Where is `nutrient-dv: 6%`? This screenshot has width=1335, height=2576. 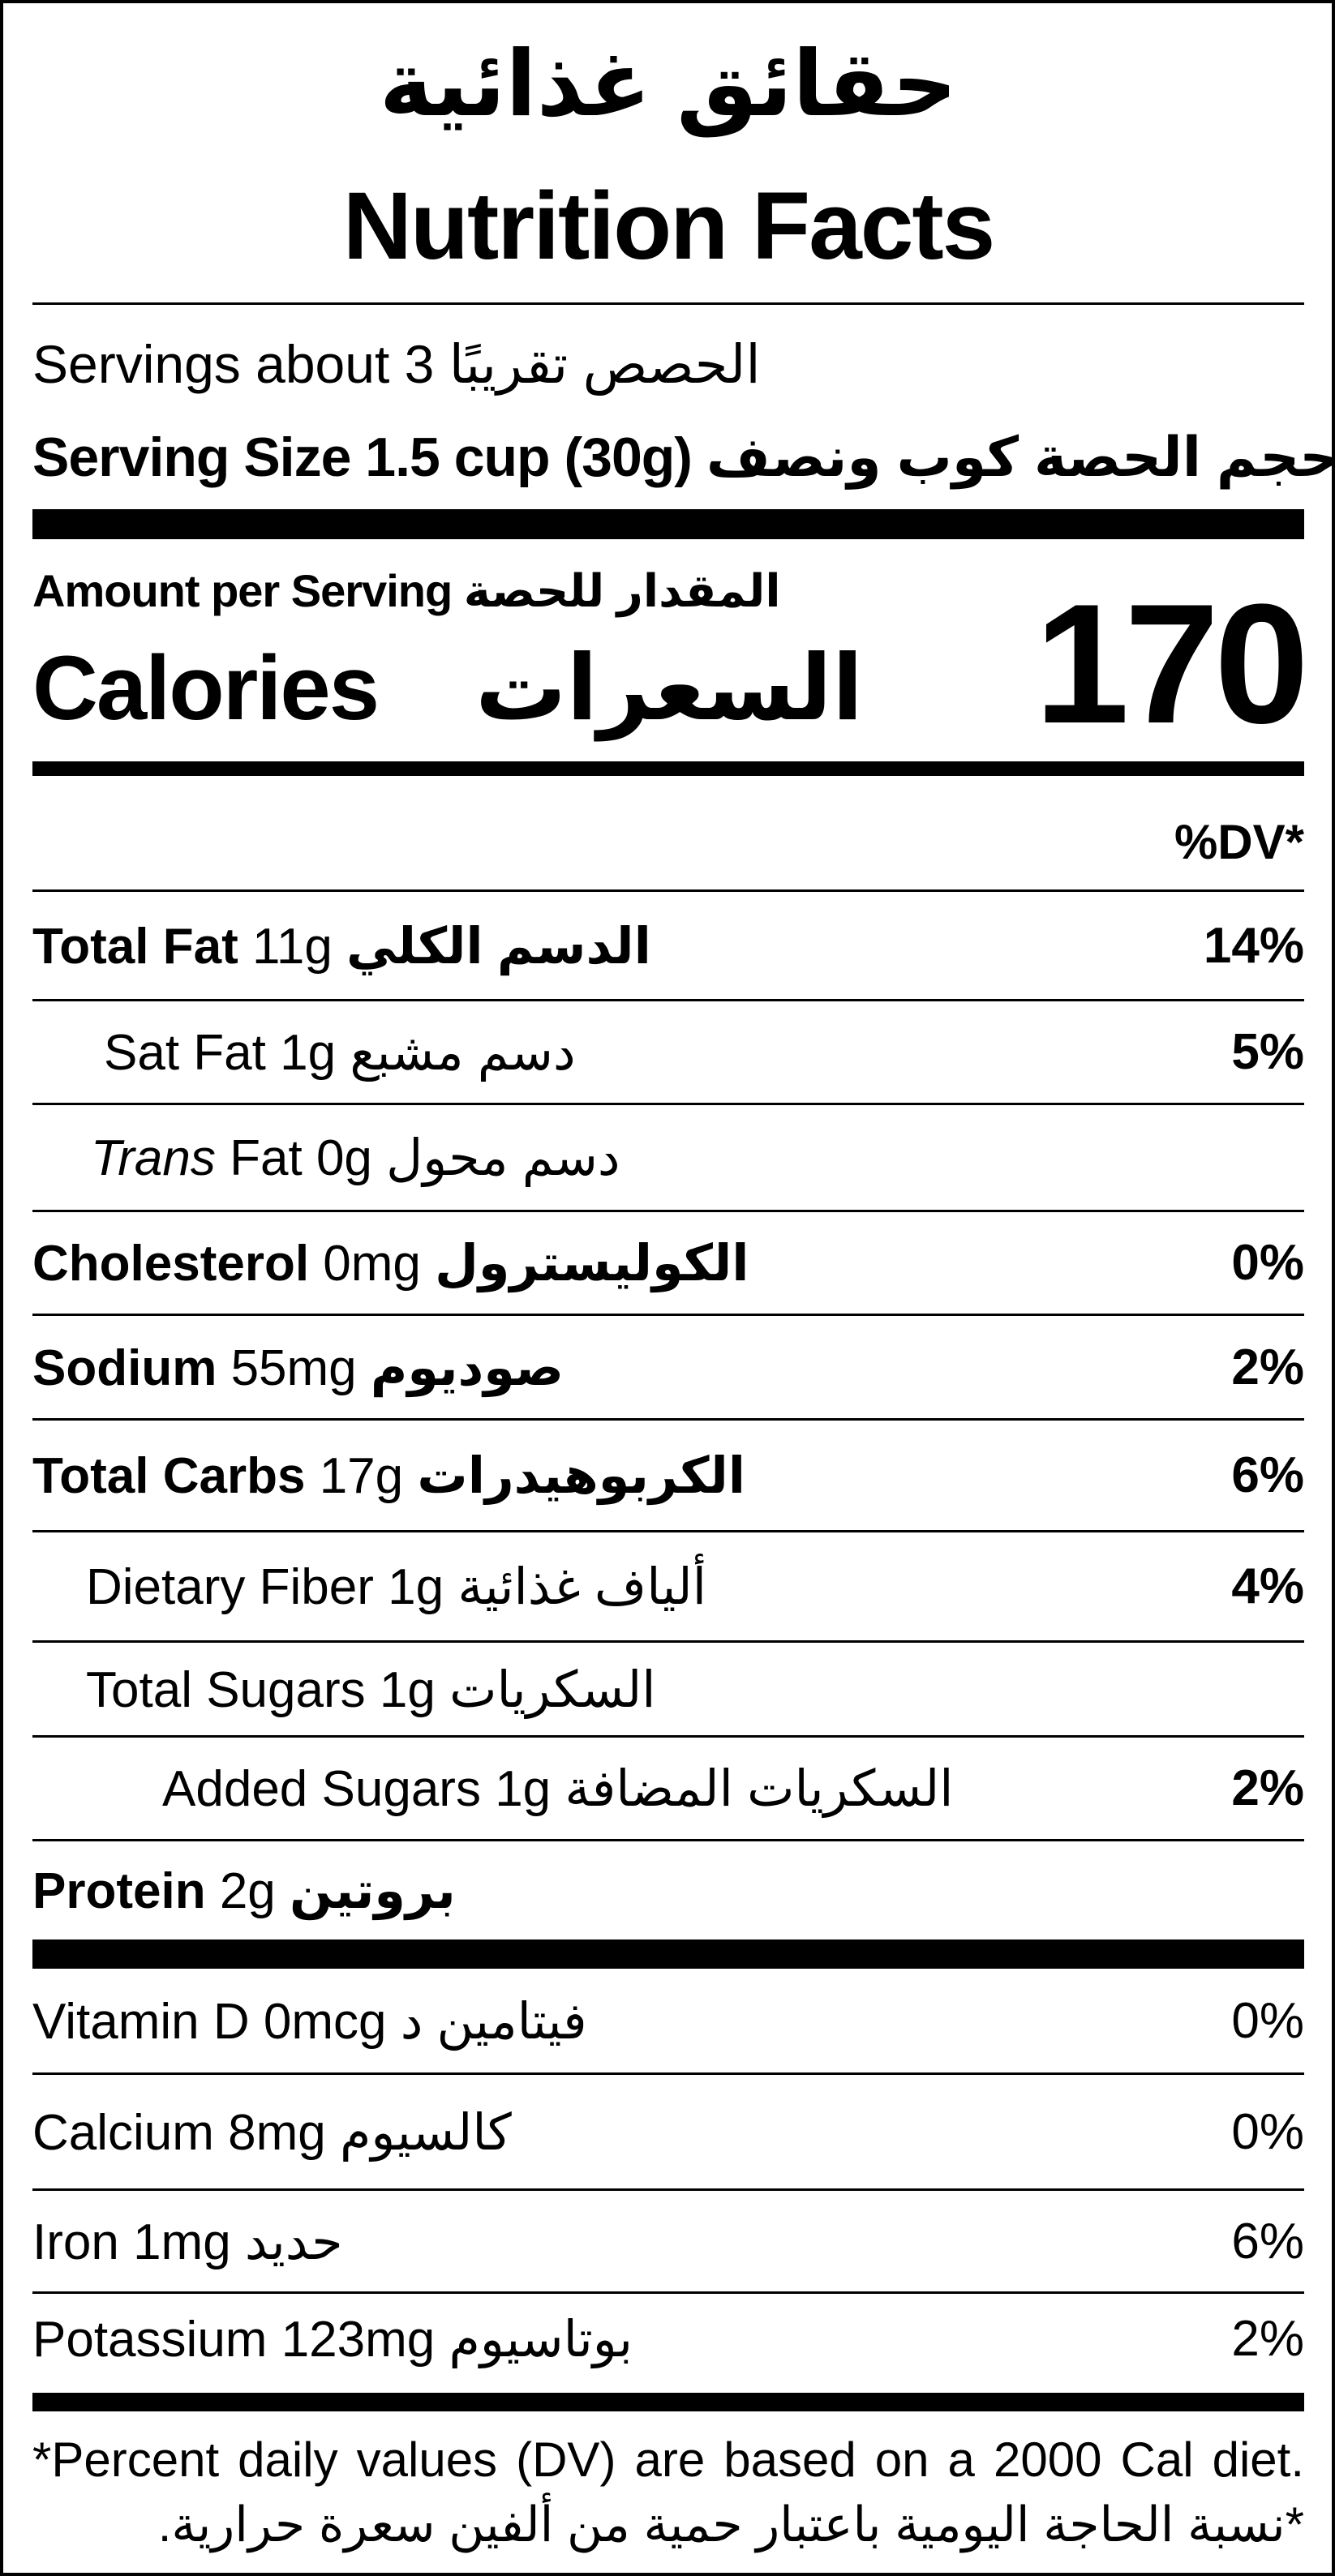 nutrient-dv: 6% is located at coordinates (1267, 1475).